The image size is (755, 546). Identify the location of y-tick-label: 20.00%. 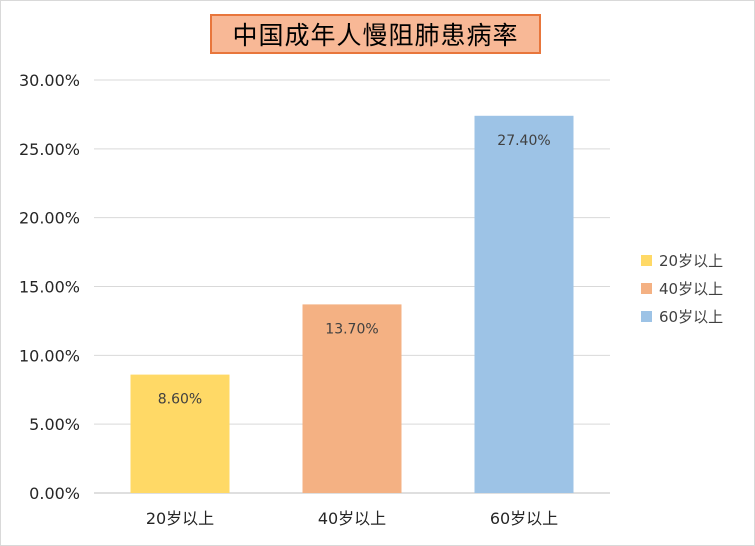
(49, 218).